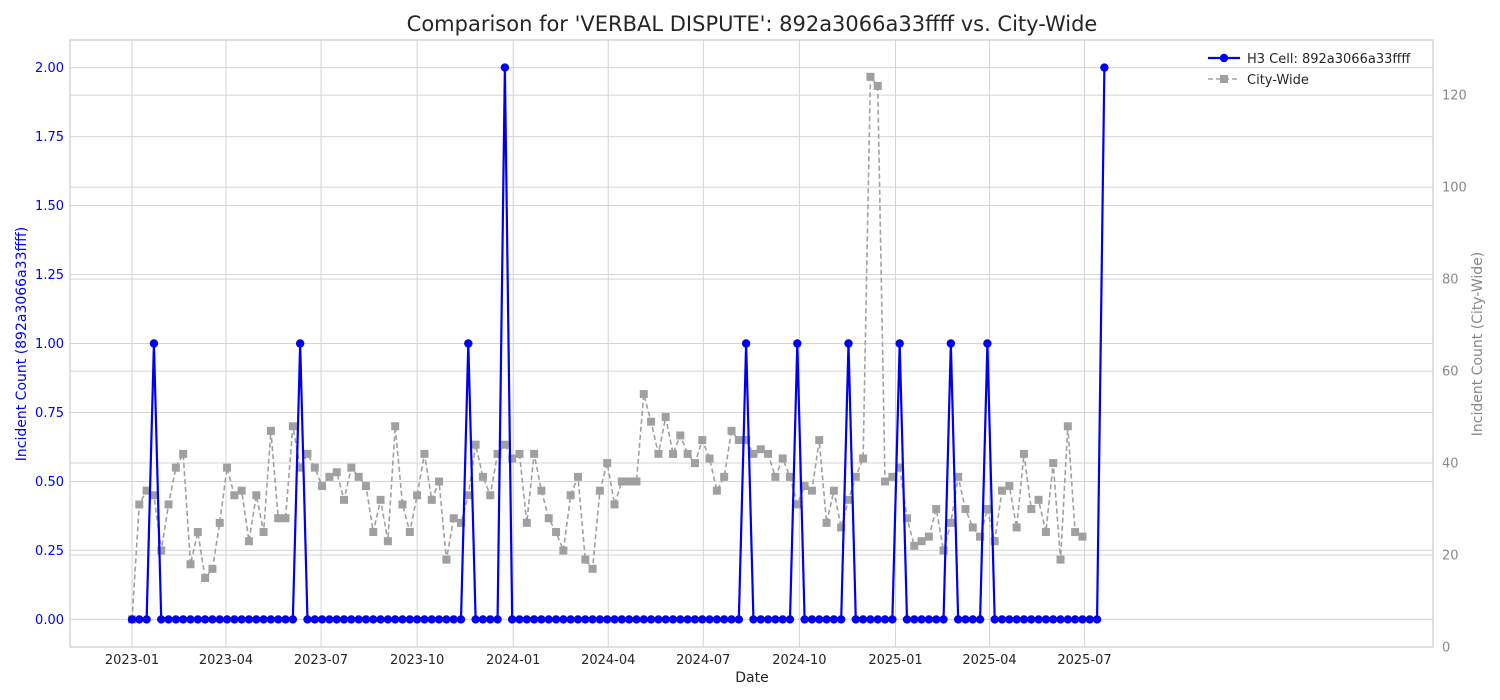 This screenshot has width=1500, height=700. What do you see at coordinates (1224, 79) in the screenshot?
I see `legend-city-marker` at bounding box center [1224, 79].